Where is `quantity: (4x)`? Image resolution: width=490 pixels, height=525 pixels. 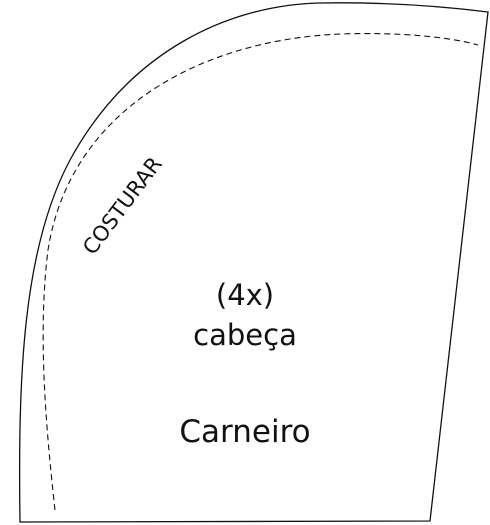 quantity: (4x) is located at coordinates (245, 295).